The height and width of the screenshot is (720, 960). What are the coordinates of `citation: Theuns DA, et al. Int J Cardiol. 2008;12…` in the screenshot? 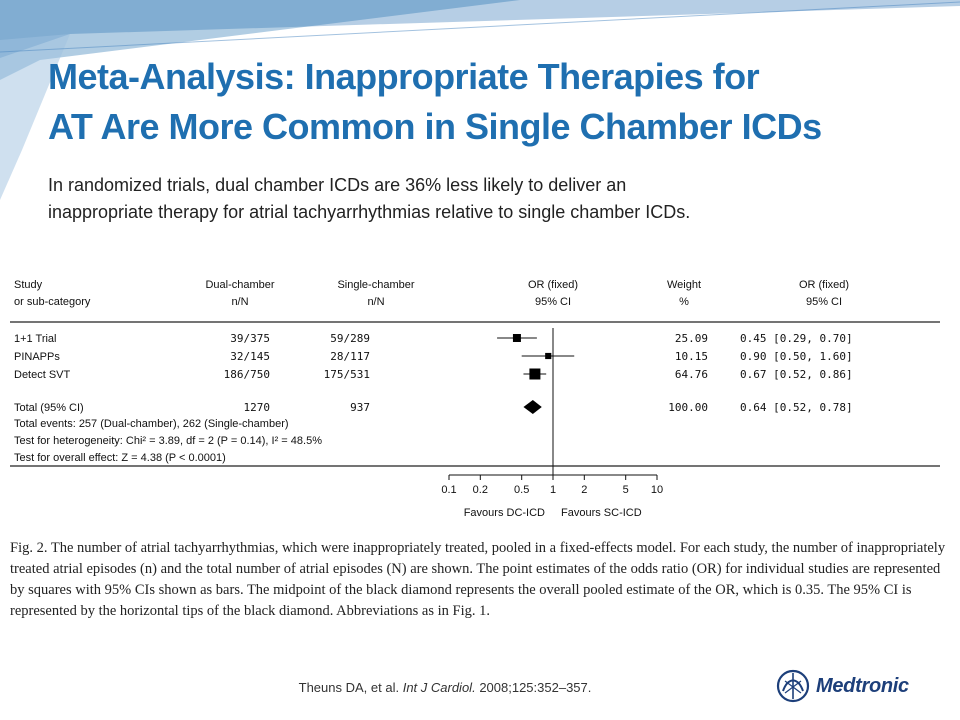 It's located at (445, 687).